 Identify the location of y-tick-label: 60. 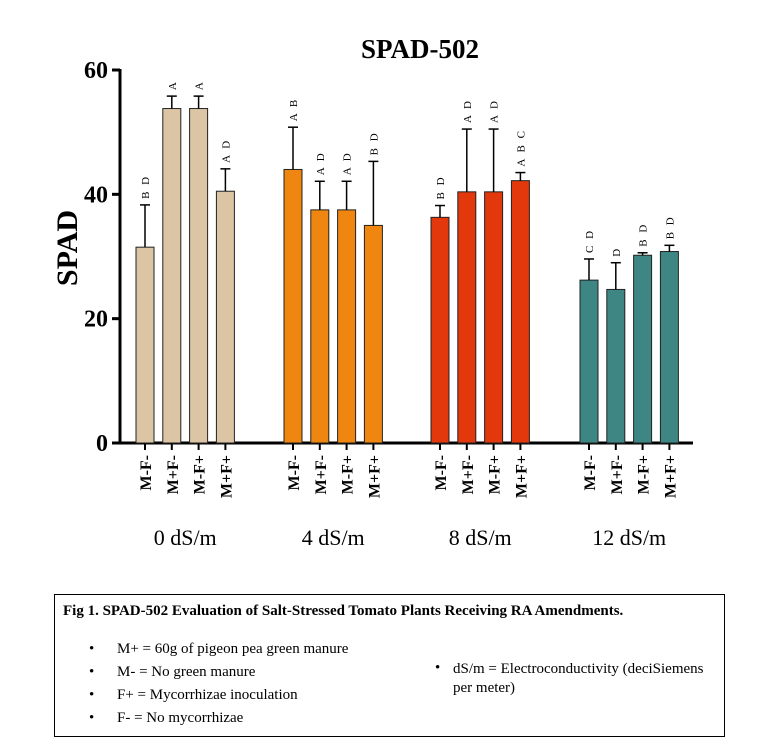
(96, 71).